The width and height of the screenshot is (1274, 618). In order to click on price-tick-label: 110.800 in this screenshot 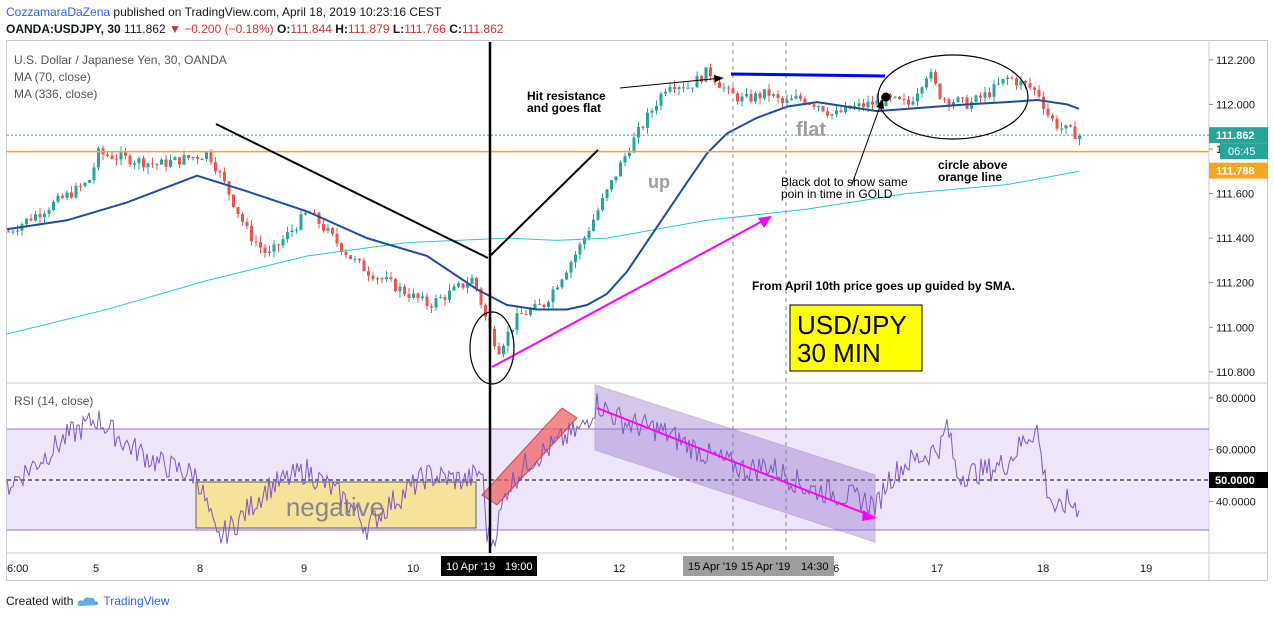, I will do `click(1235, 373)`.